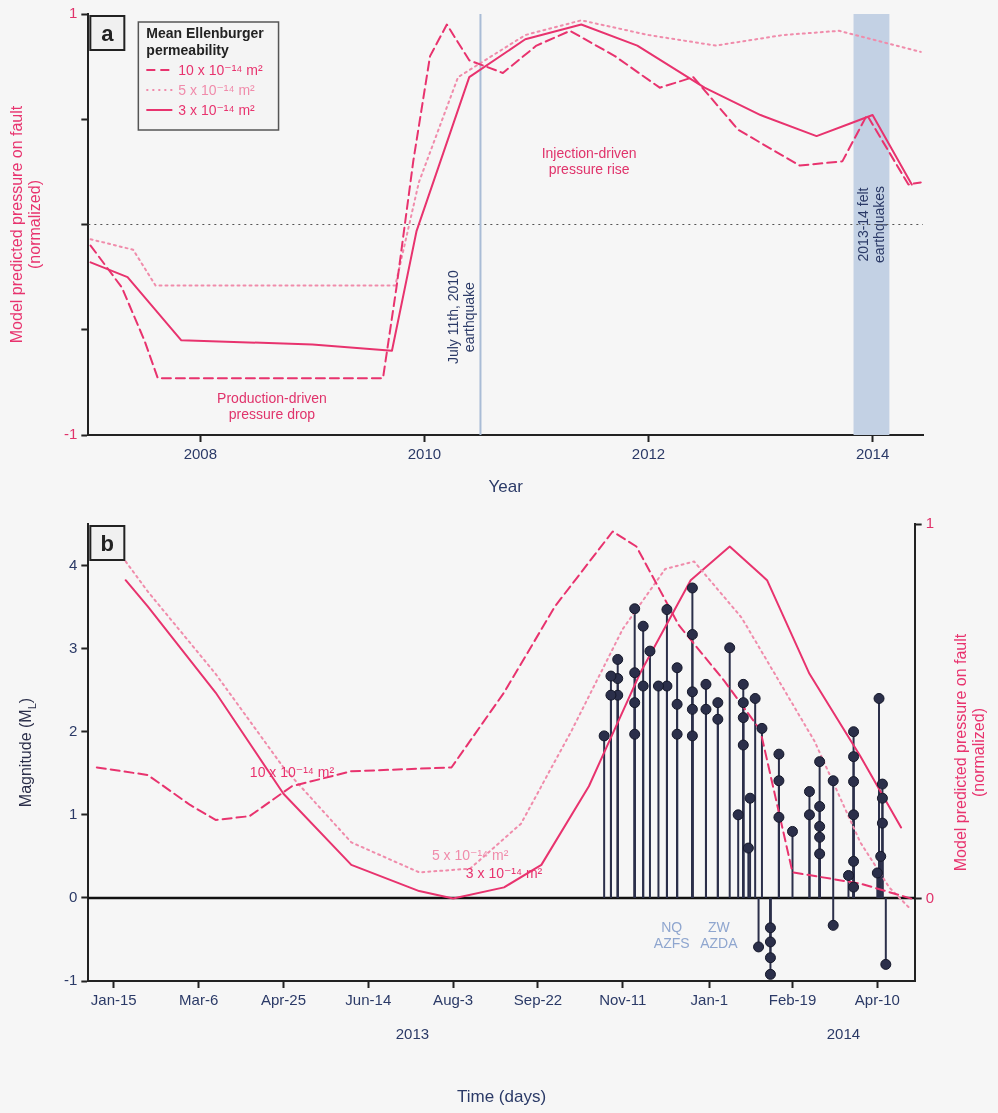  I want to click on x2-tick-label: 2013, so click(412, 1034).